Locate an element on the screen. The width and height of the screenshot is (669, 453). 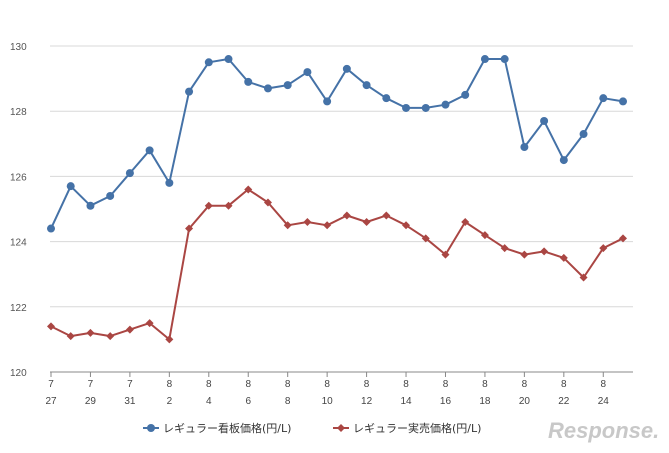
y-axis: 120 122 124 126 128 130 is located at coordinates (18, 210).